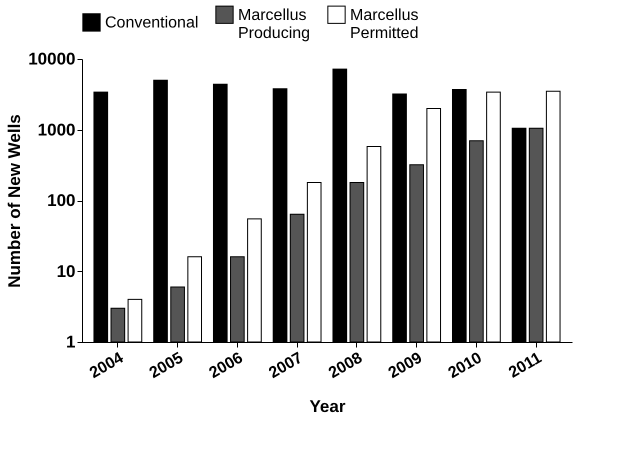 This screenshot has height=458, width=643. Describe the element at coordinates (166, 365) in the screenshot. I see `x-tick-label: 2005` at that location.